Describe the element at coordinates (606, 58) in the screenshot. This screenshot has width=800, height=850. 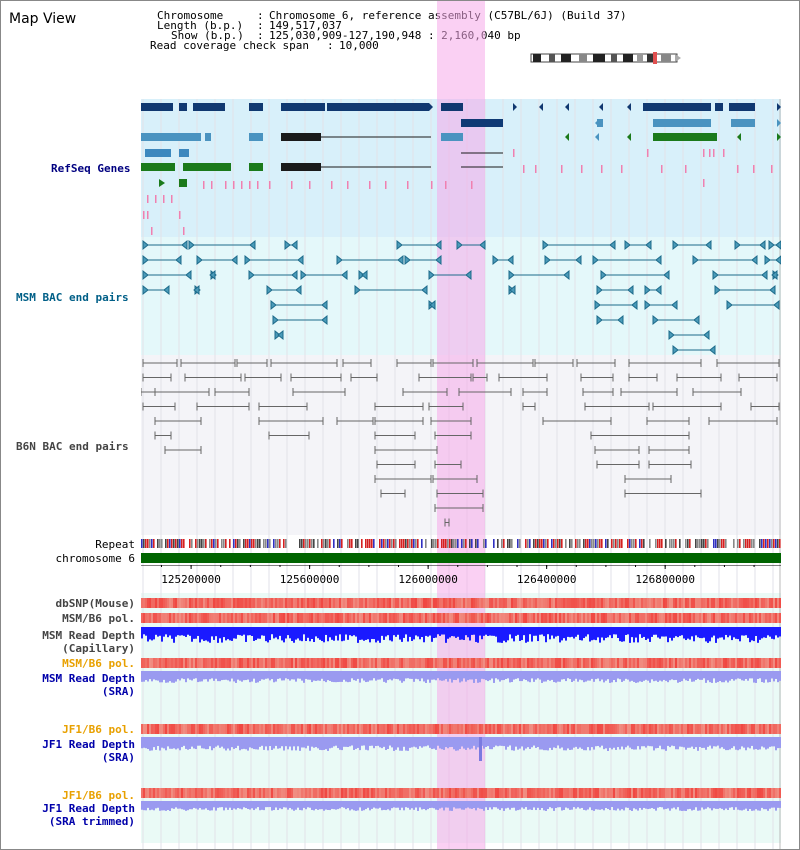
I see `chromosome-ideogram` at that location.